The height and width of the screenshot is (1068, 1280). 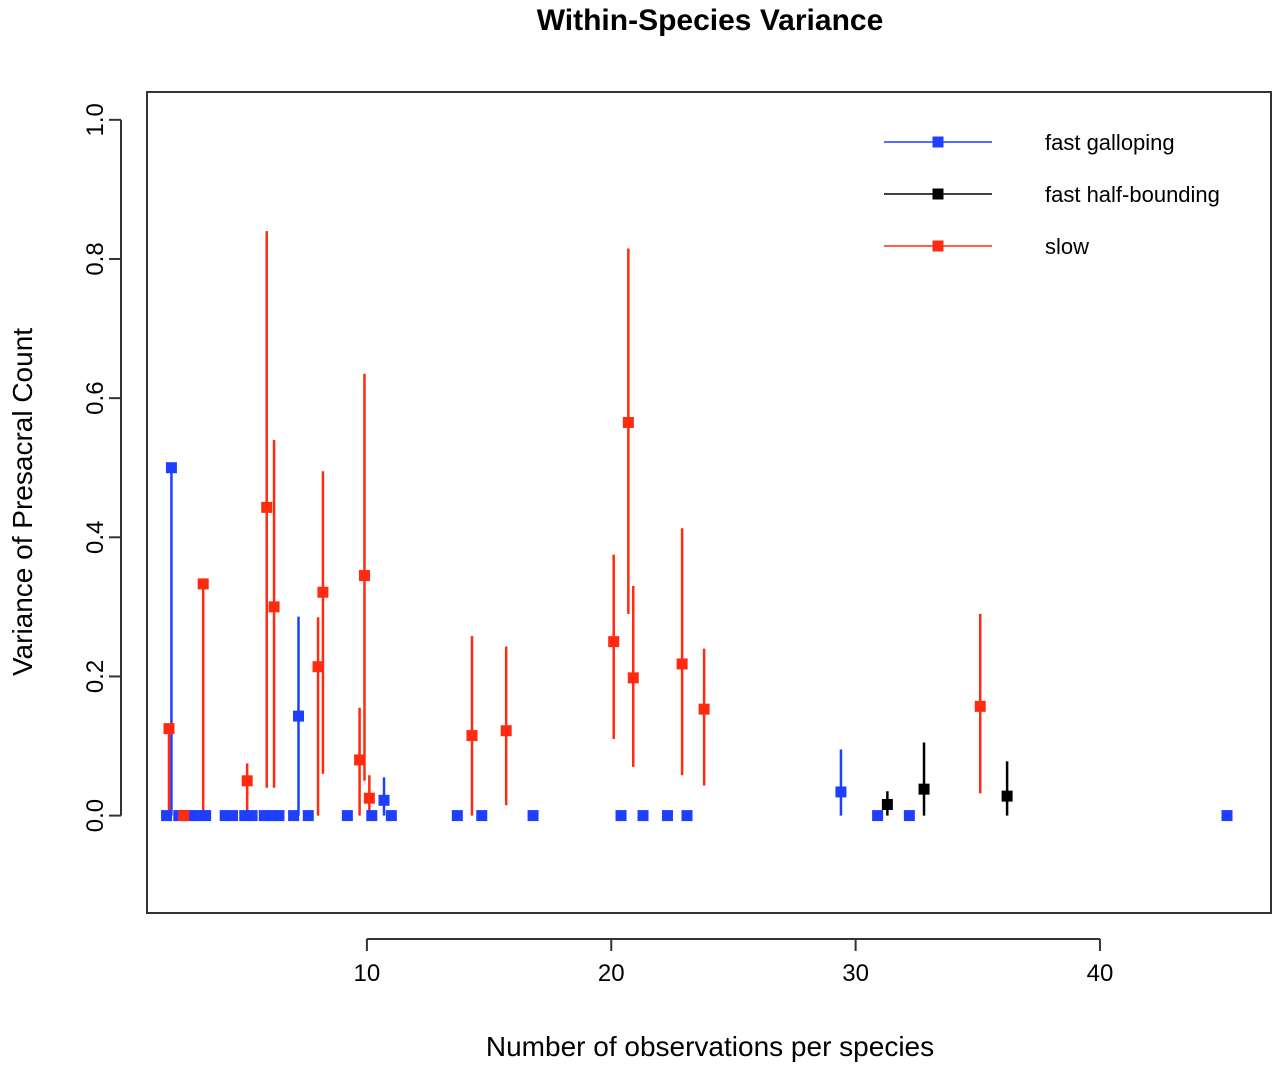 I want to click on x-tick-label: 30, so click(x=855, y=973).